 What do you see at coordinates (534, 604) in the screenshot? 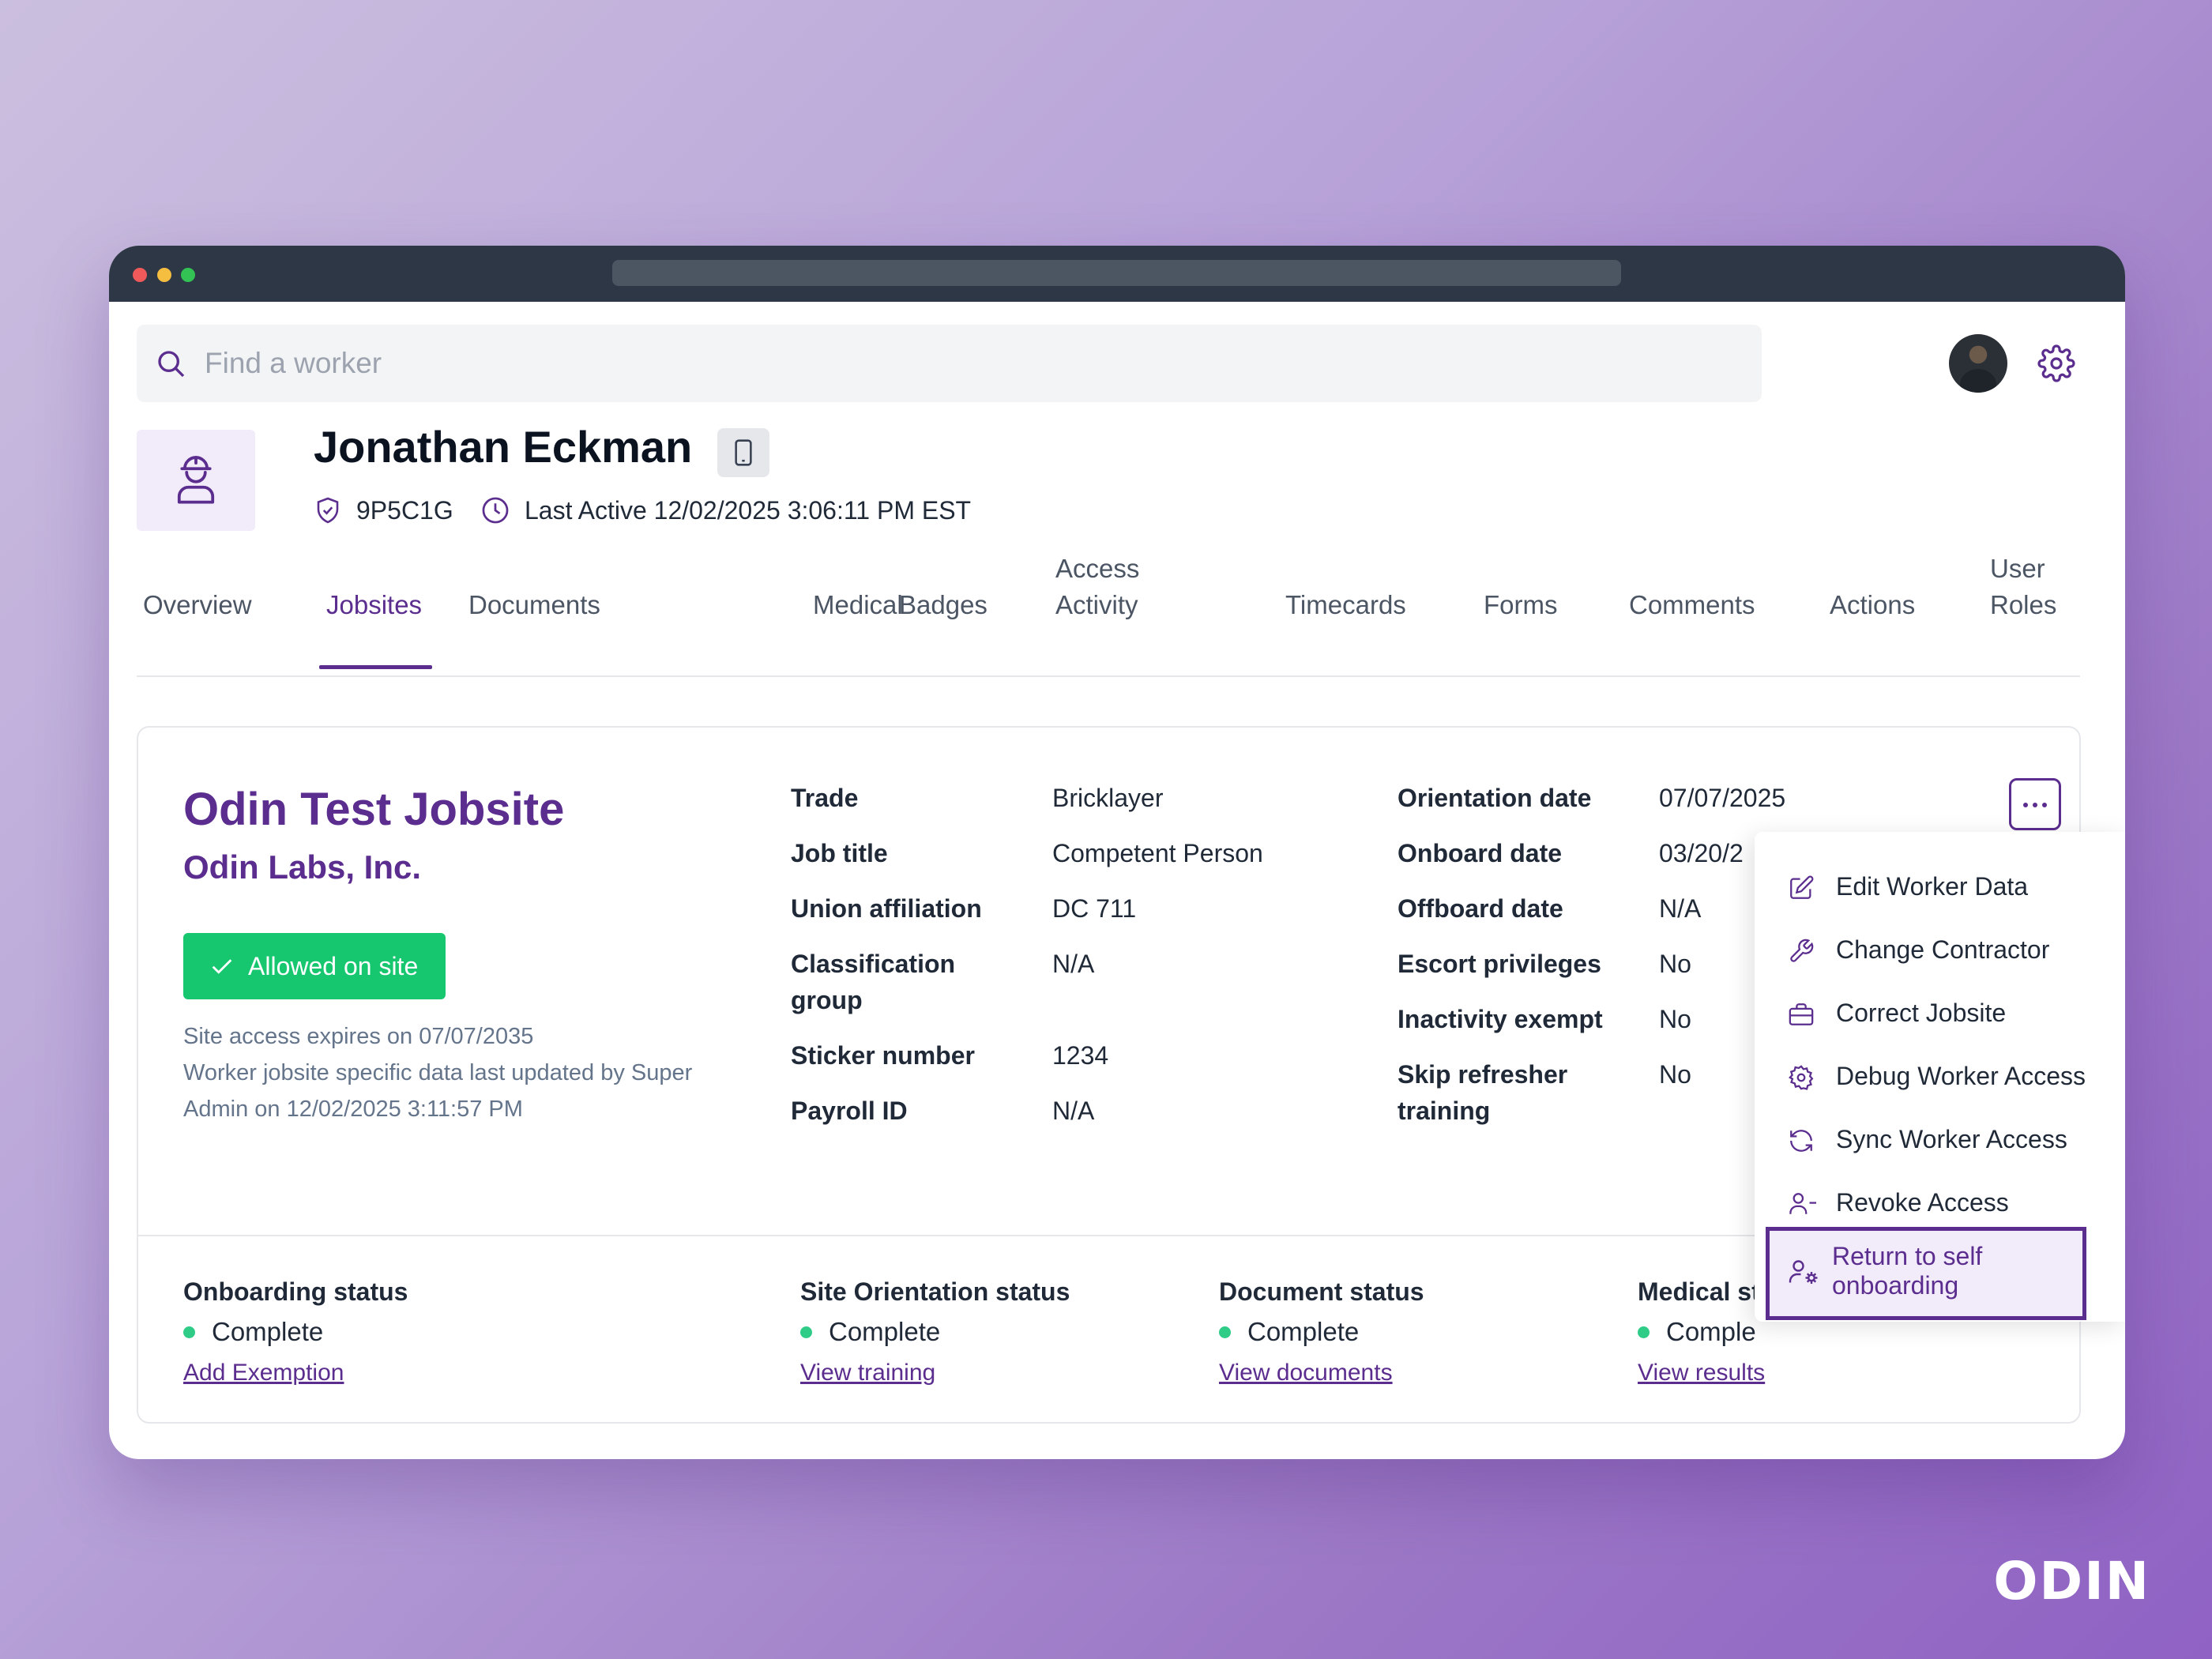
I see `tab-documents: Documents` at bounding box center [534, 604].